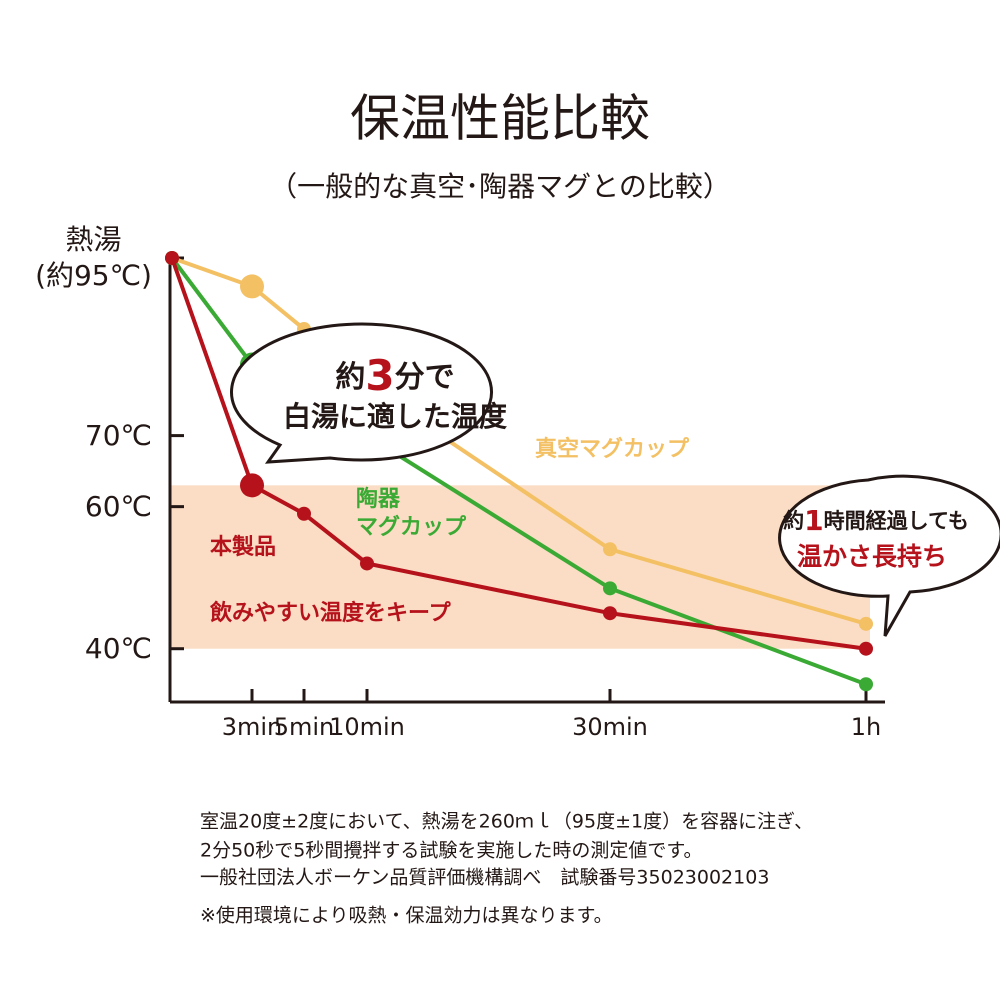 The width and height of the screenshot is (1000, 1000). I want to click on note: 室温20度±2度において、熱湯を260ｍｌ（95度±1度）を容器に注ぎ、, so click(506, 822).